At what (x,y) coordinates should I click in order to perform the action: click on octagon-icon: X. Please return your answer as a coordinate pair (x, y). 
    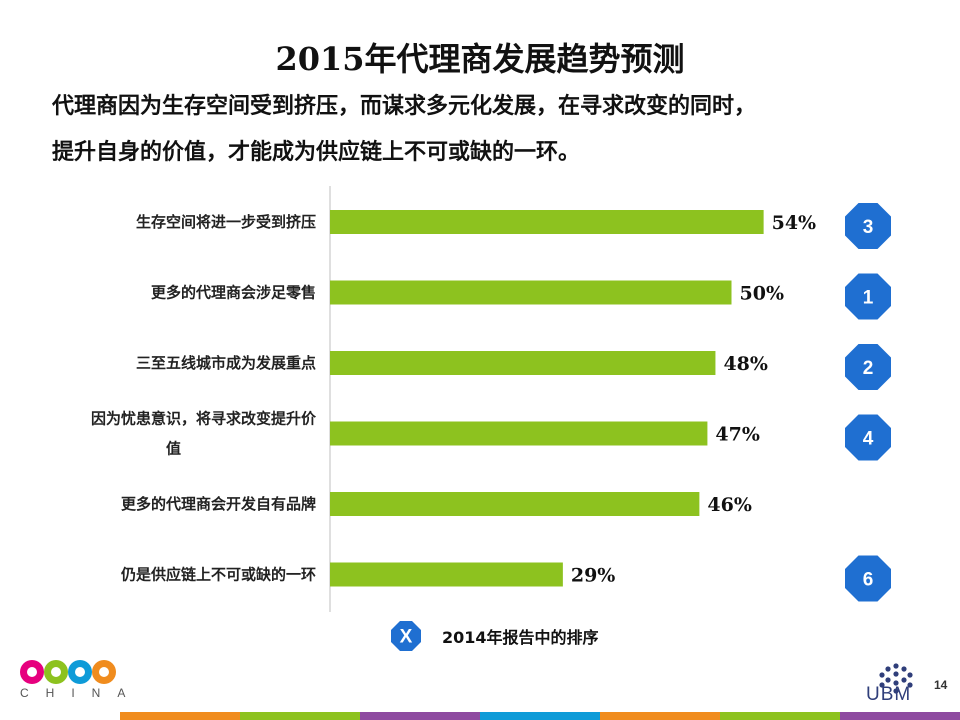
    Looking at the image, I should click on (406, 636).